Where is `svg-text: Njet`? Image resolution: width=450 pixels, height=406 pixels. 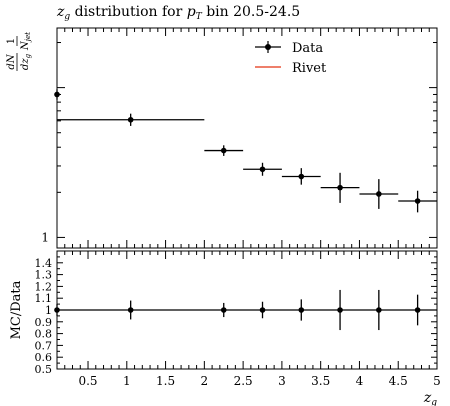
svg-text: Njet is located at coordinates (26, 41).